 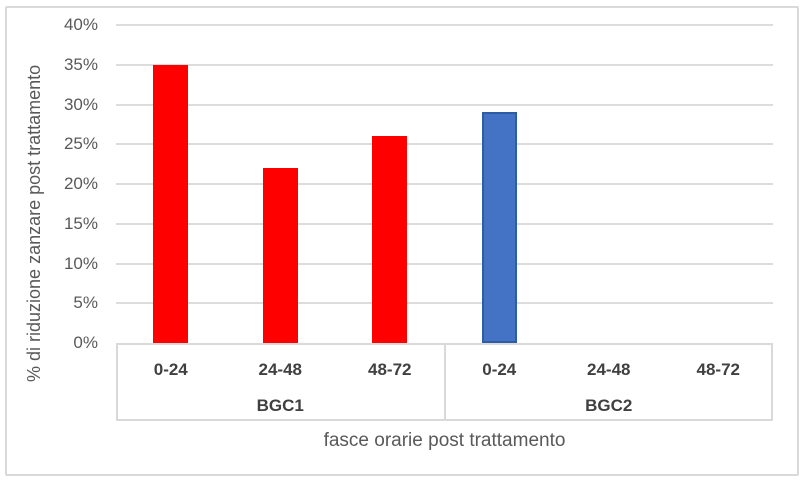 What do you see at coordinates (85, 303) in the screenshot?
I see `y-axis-tick-label: 5%` at bounding box center [85, 303].